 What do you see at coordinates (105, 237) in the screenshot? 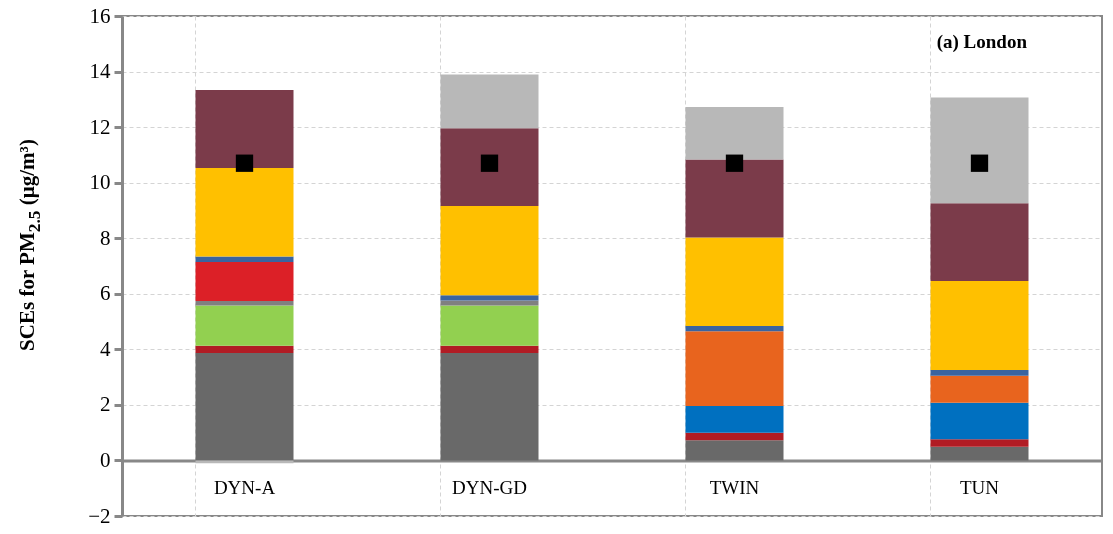
I see `y-tick-label: 8` at bounding box center [105, 237].